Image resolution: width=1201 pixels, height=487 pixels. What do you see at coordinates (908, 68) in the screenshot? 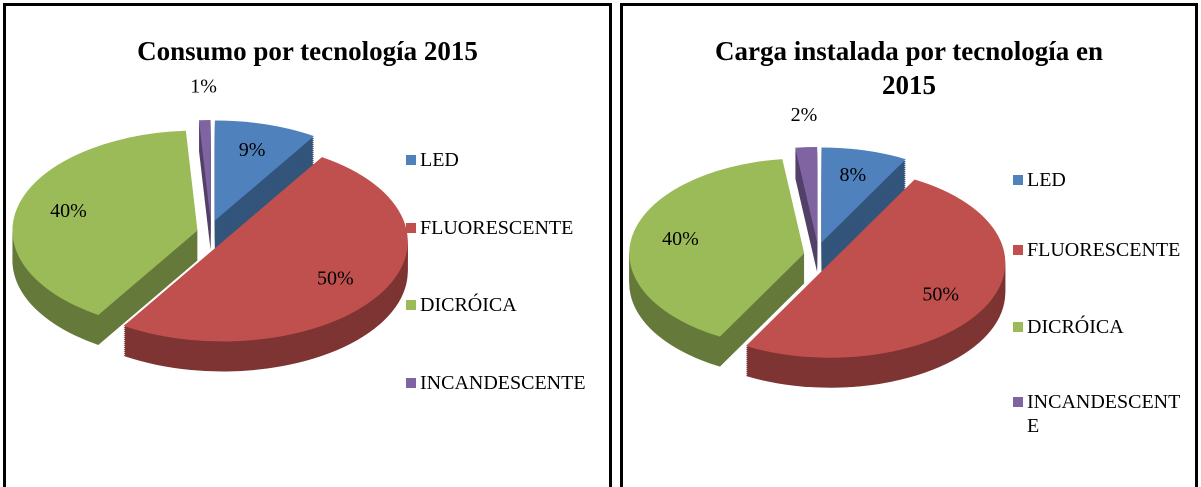
I see `chart-title: Carga instalada por tecnología en 2015` at bounding box center [908, 68].